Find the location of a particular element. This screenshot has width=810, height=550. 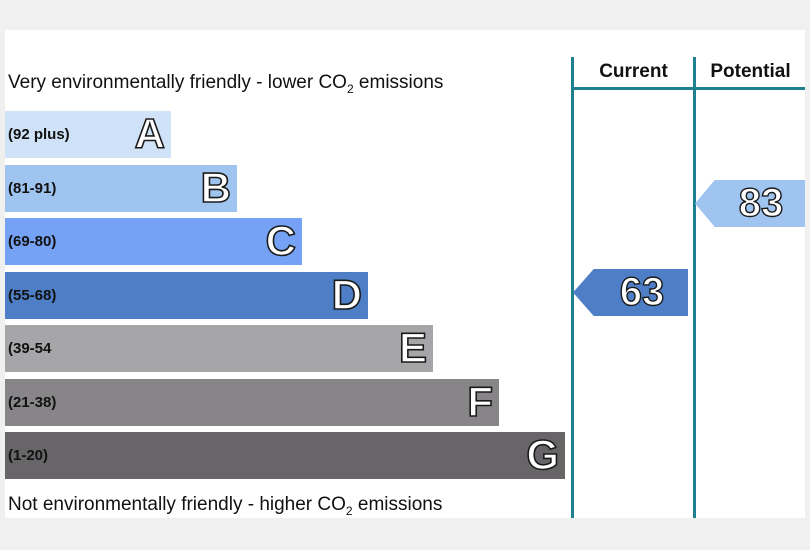

band-g: (1-20) G is located at coordinates (285, 454).